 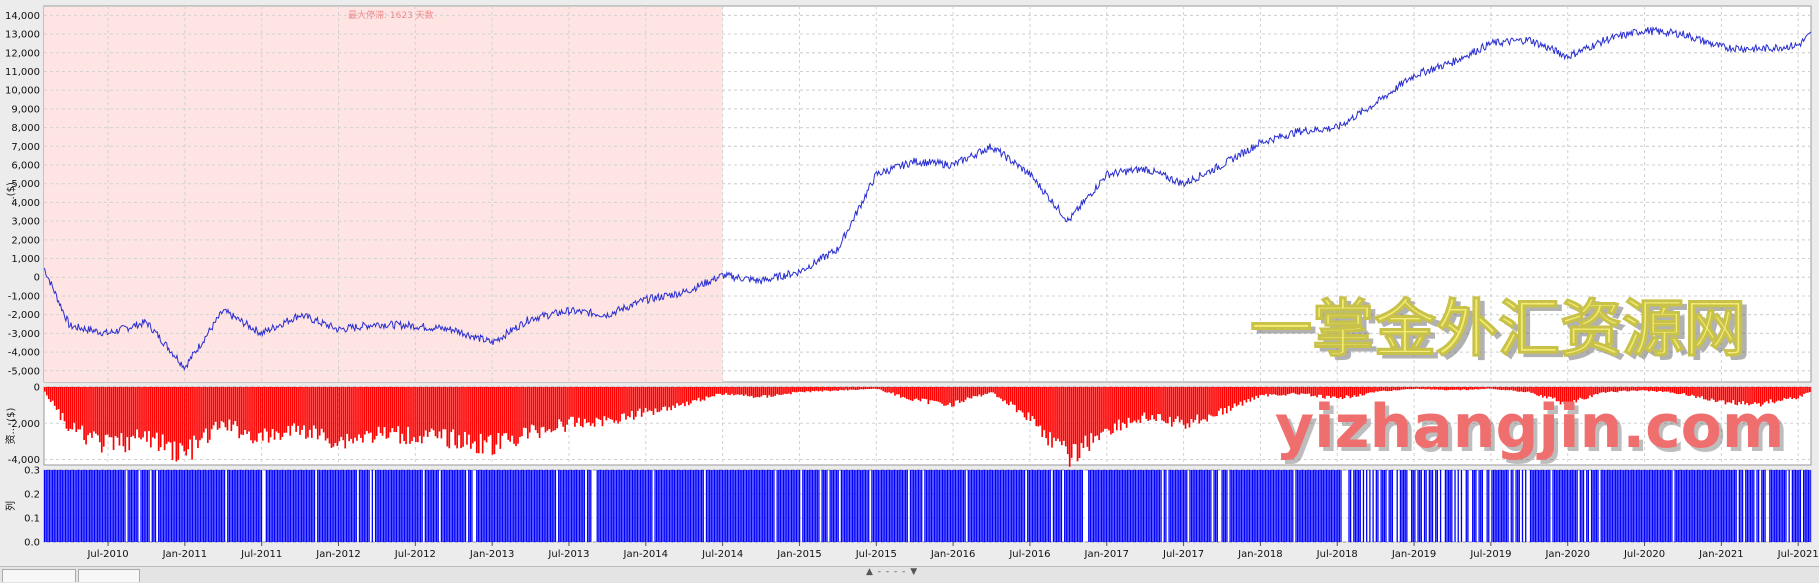 I want to click on y-tick-label: 0.3, so click(x=32, y=471).